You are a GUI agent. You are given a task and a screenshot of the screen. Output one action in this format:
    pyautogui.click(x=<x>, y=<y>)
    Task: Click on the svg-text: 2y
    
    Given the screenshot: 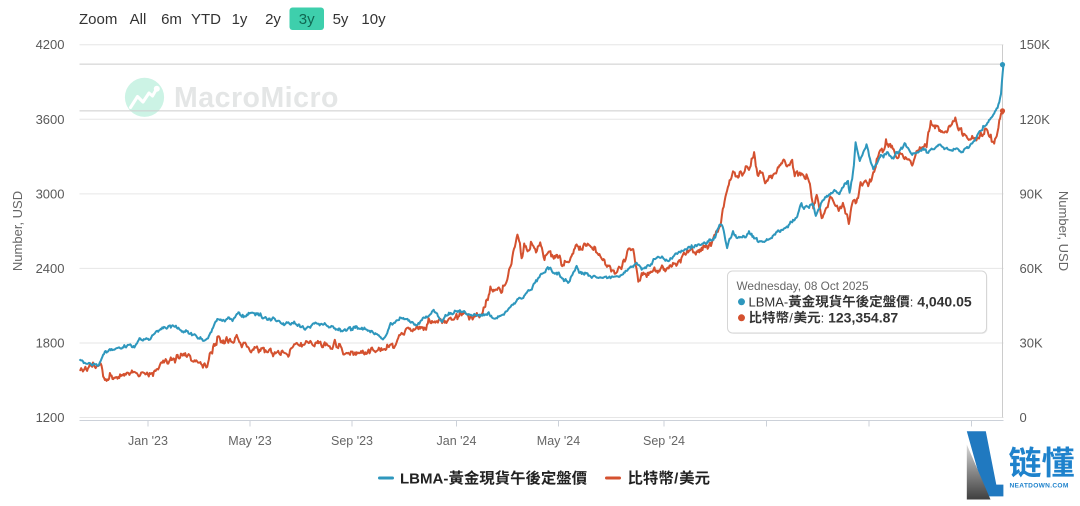 What is the action you would take?
    pyautogui.click(x=273, y=19)
    